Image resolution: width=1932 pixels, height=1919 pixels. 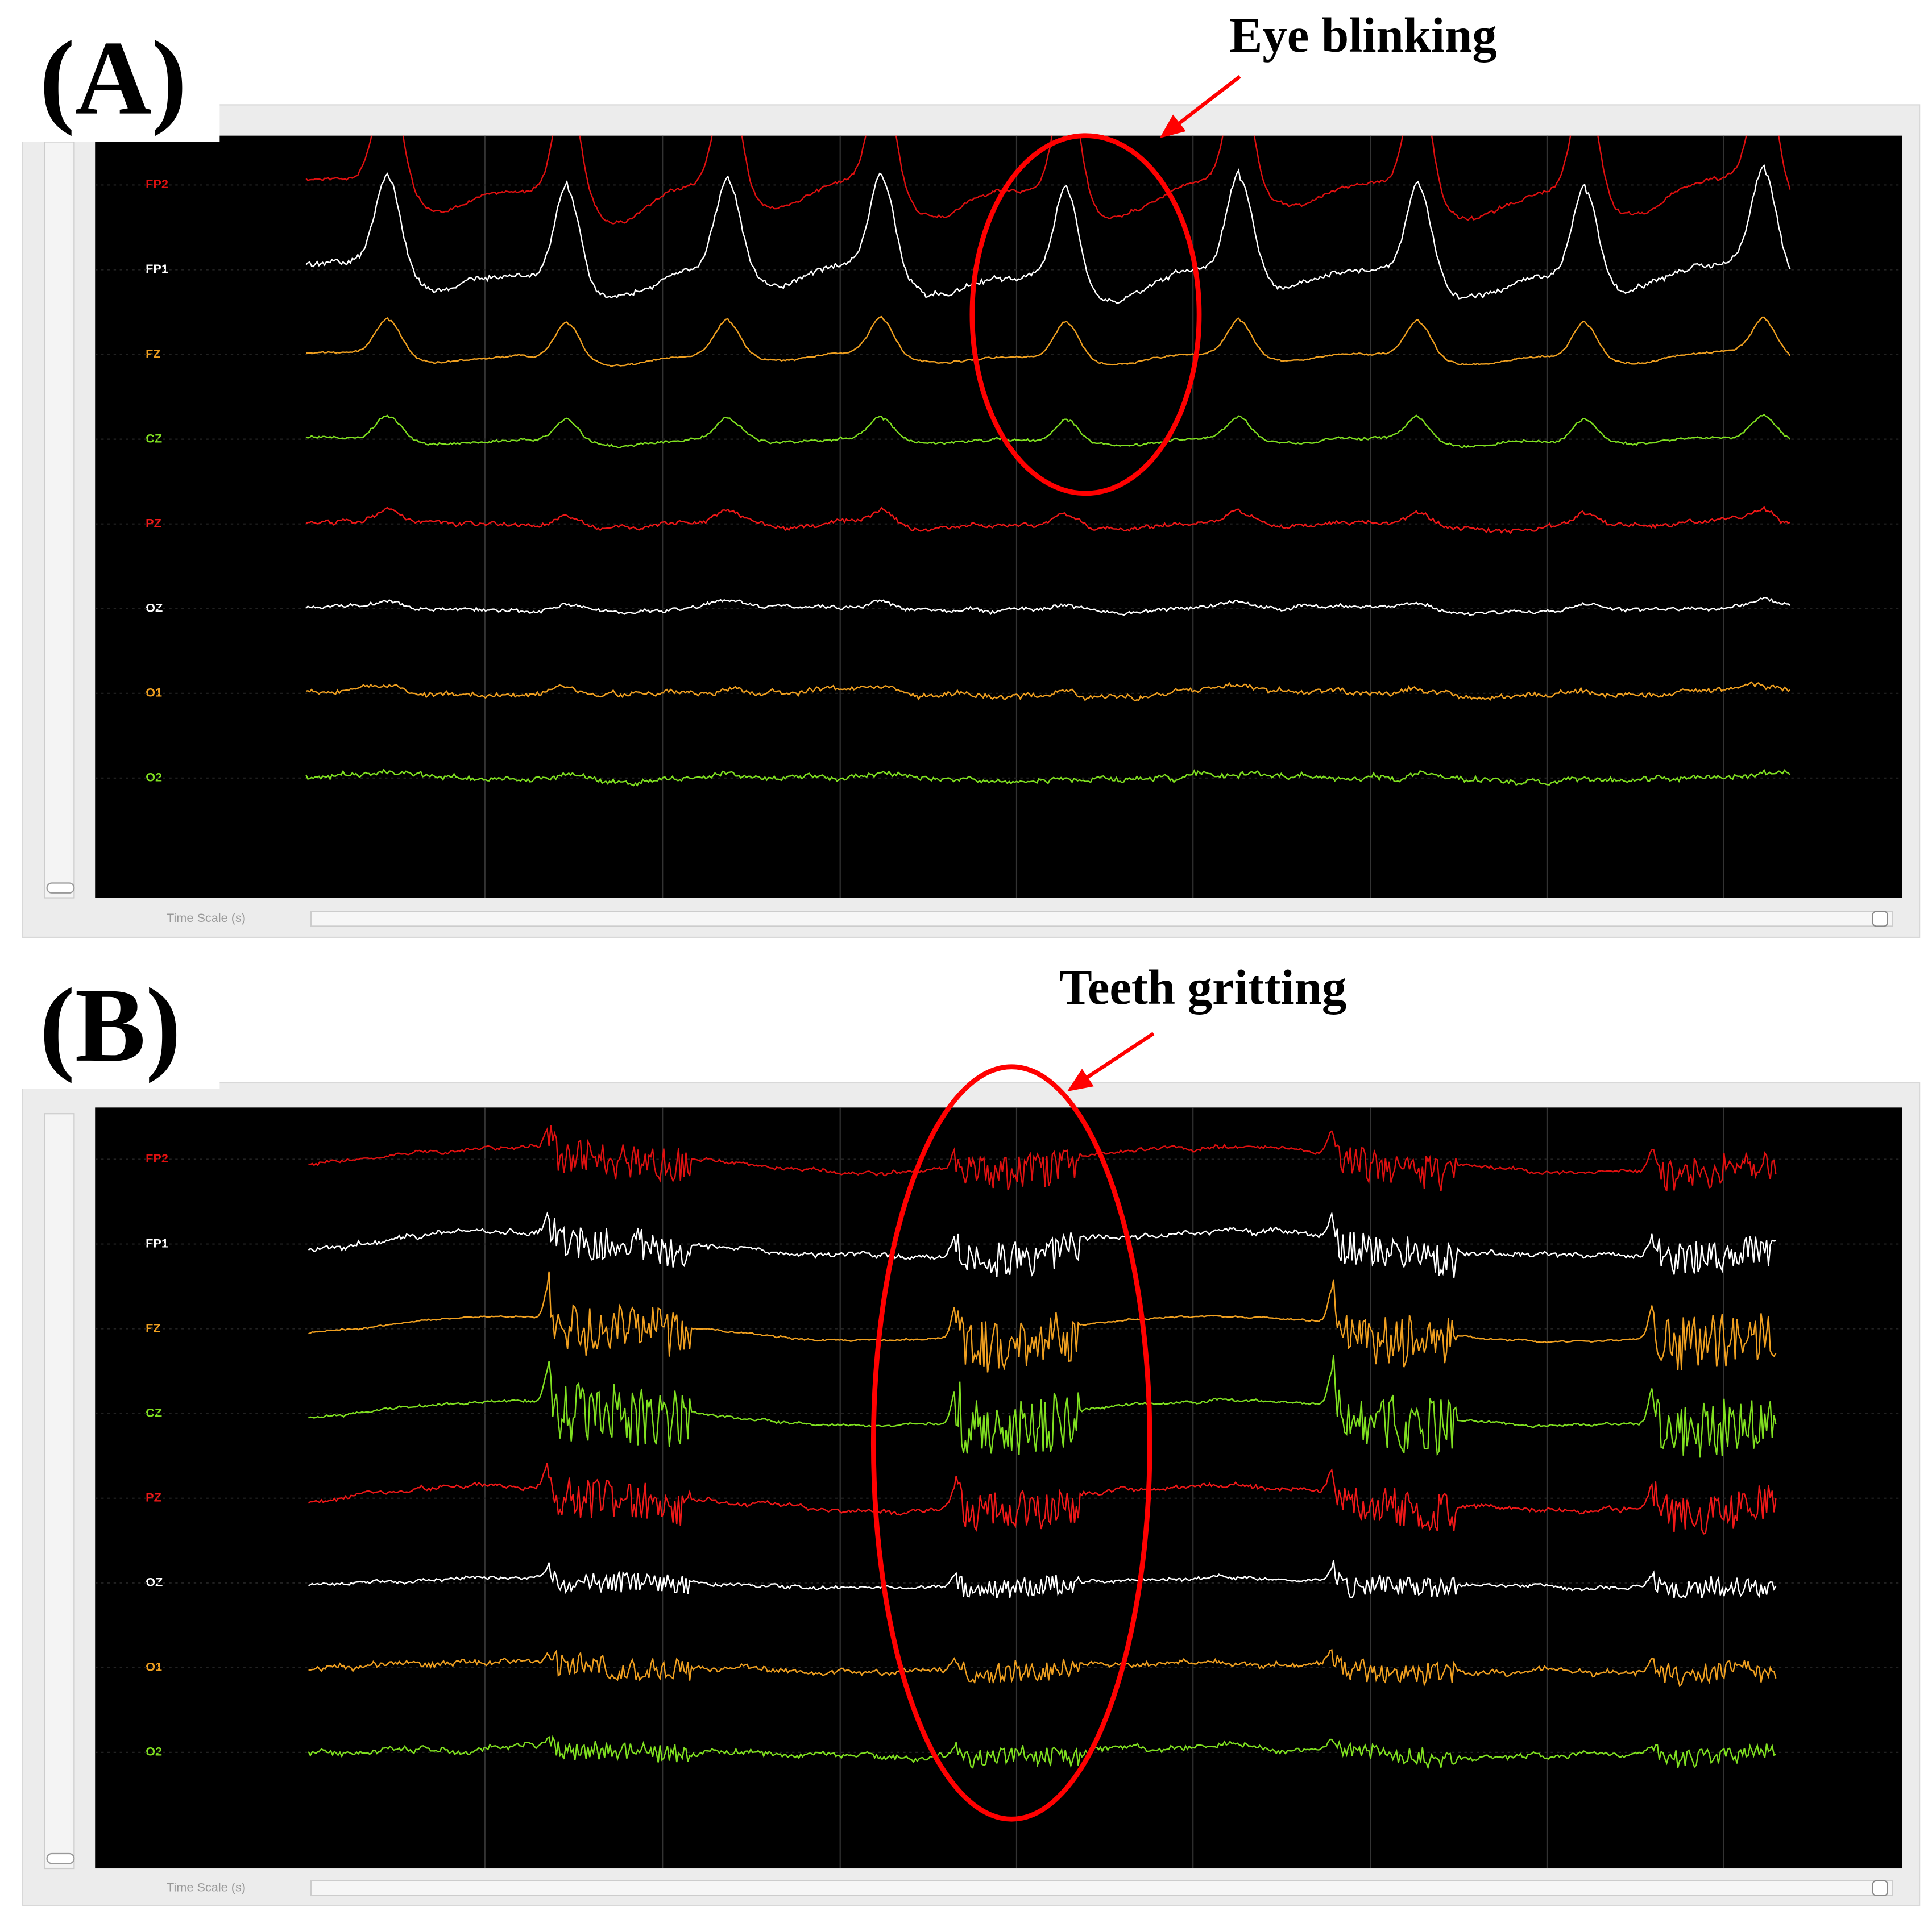 What do you see at coordinates (1202, 987) in the screenshot?
I see `annotation: Teeth gritting` at bounding box center [1202, 987].